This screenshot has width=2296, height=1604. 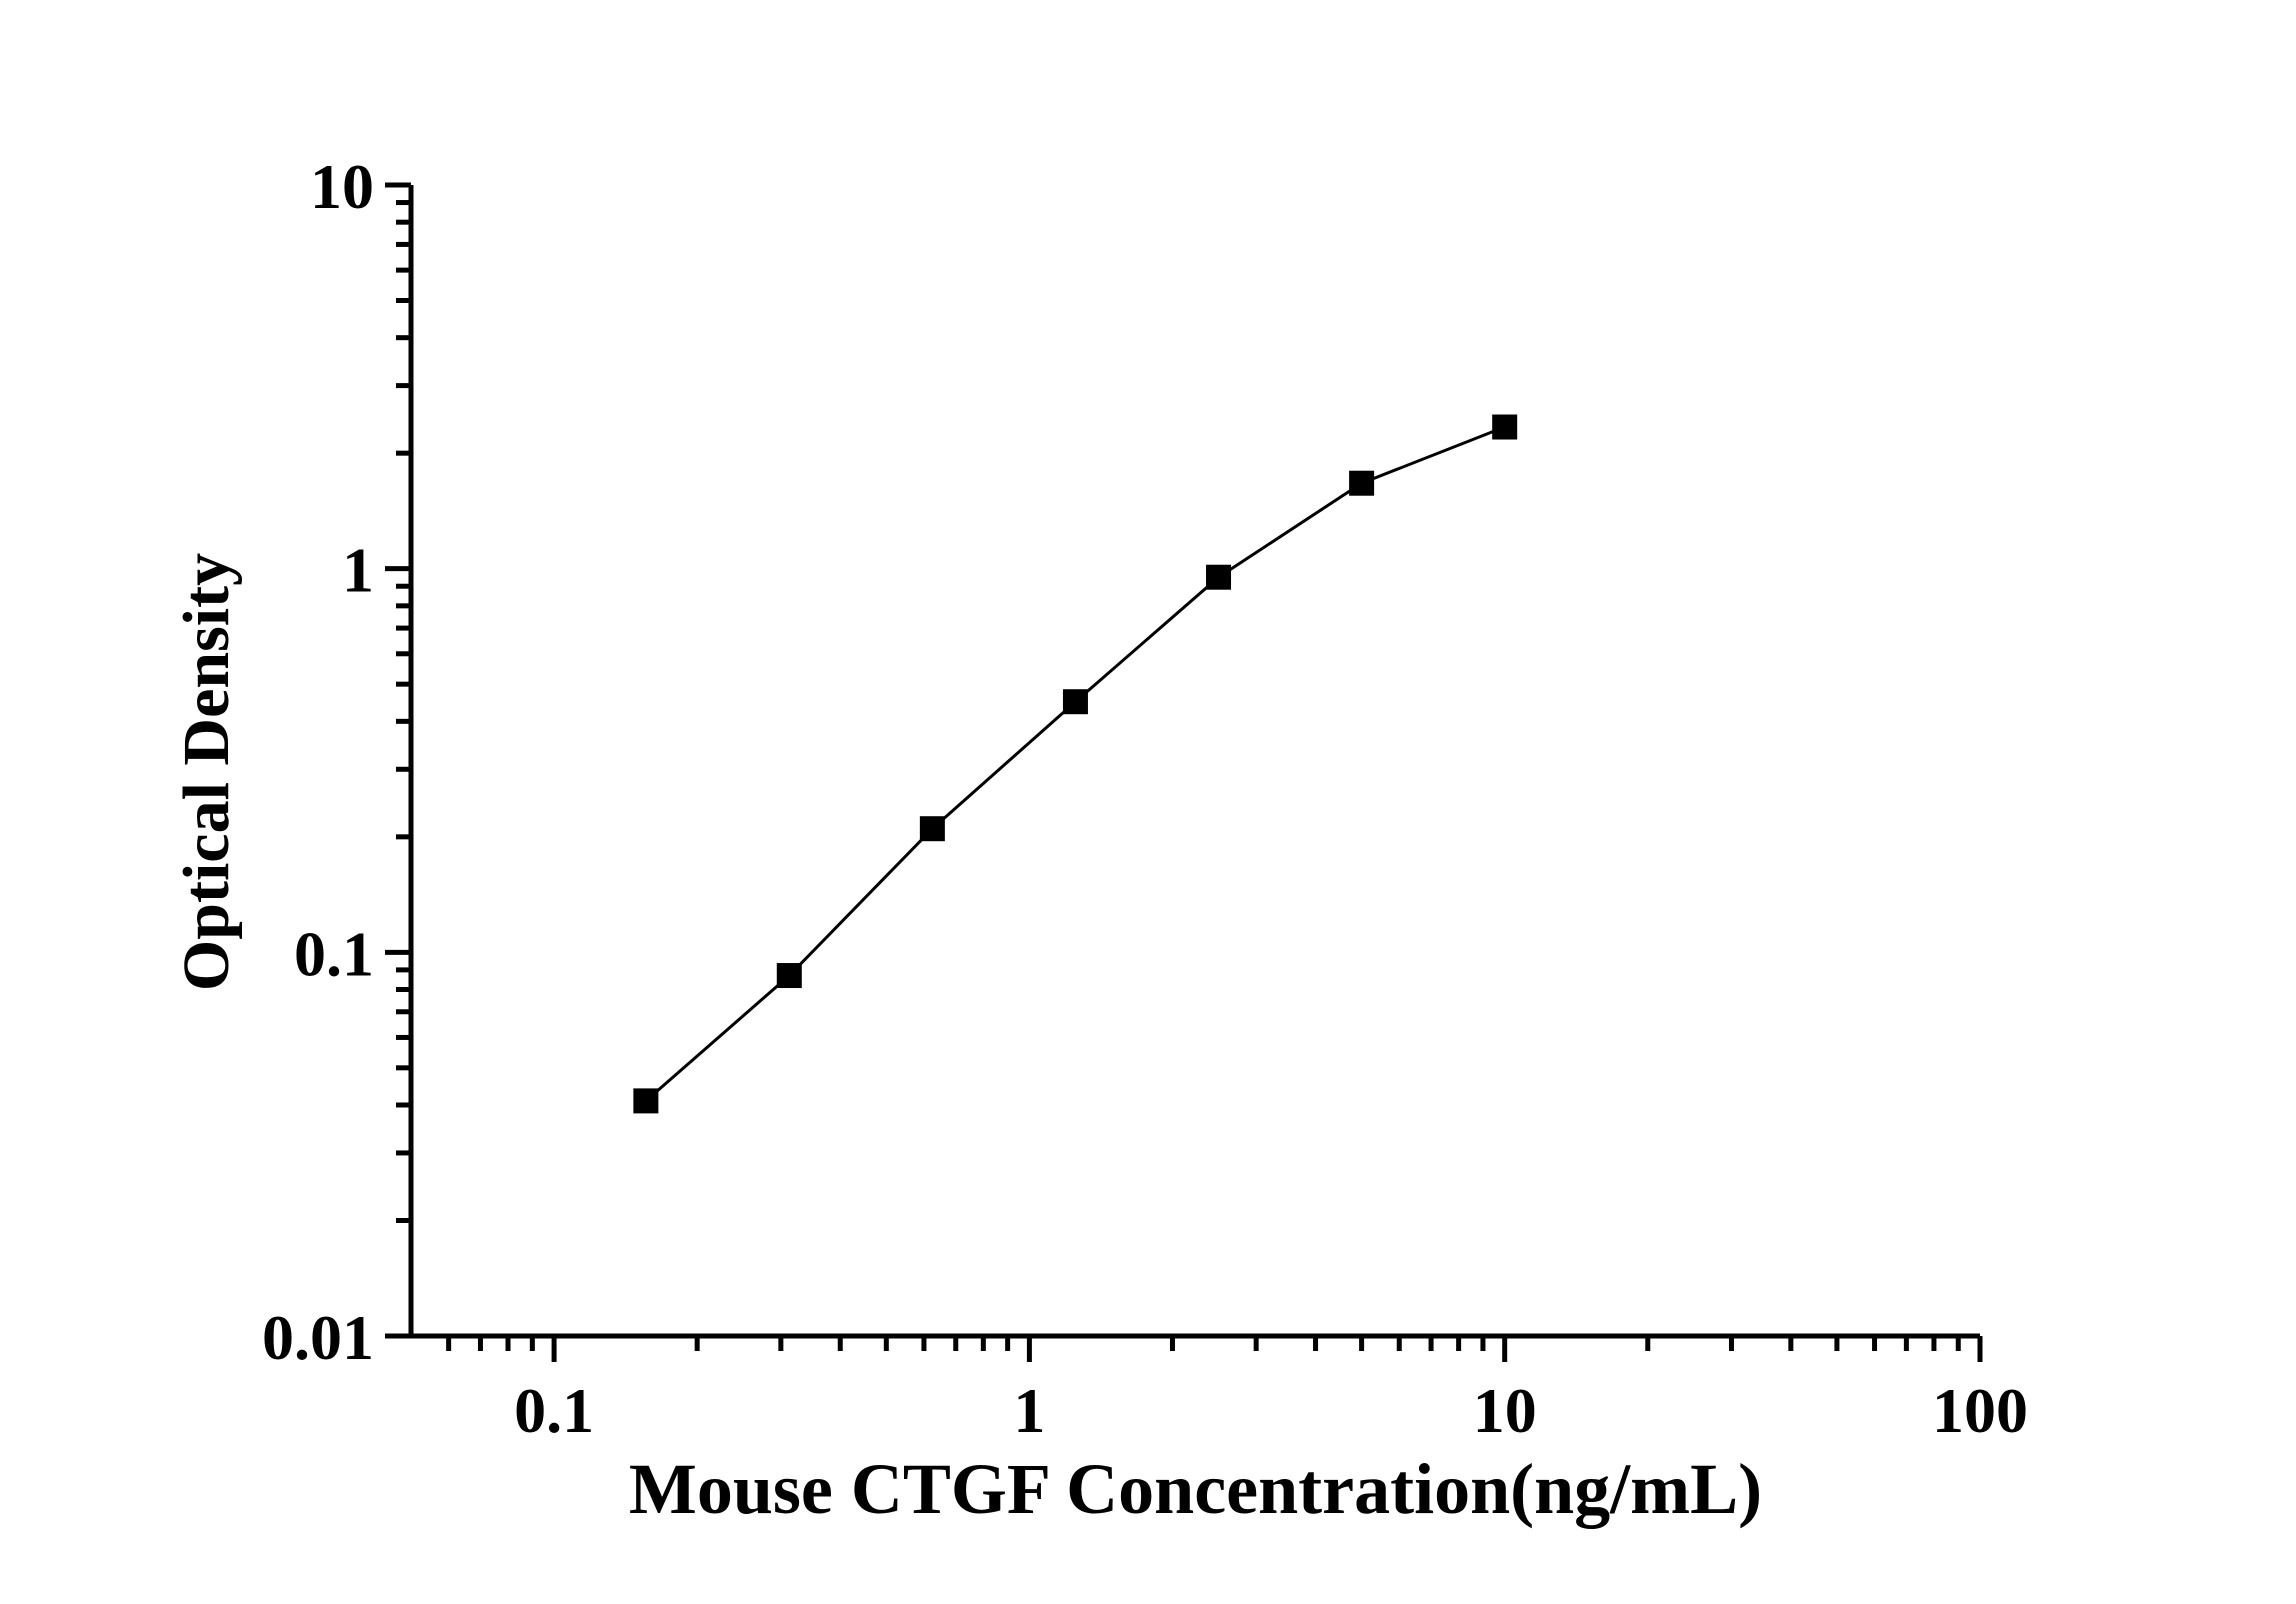 What do you see at coordinates (554, 1410) in the screenshot?
I see `x-tick-label: 0.1` at bounding box center [554, 1410].